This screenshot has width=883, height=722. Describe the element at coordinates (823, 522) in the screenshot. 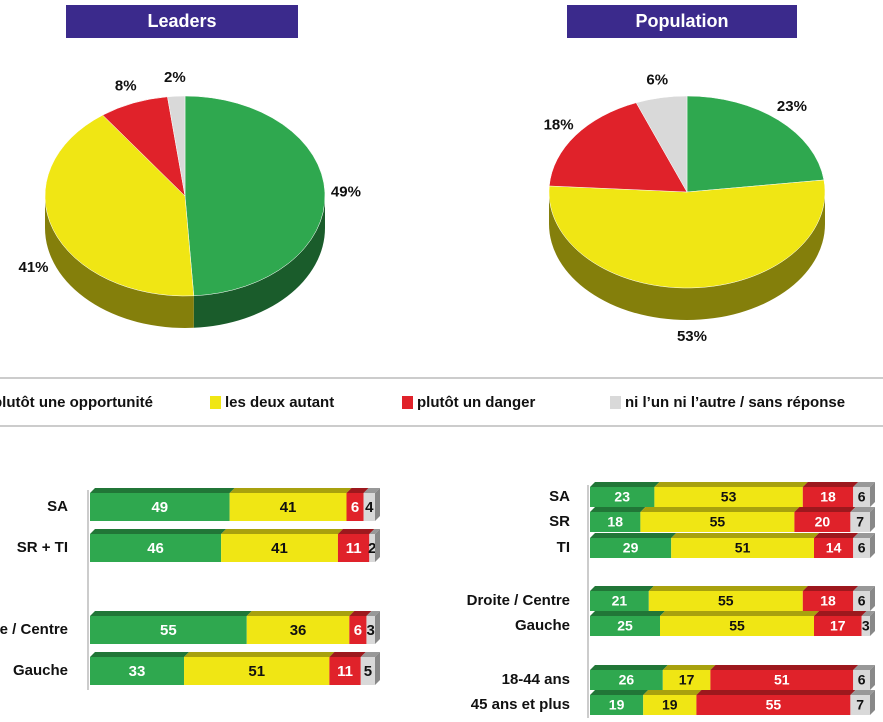

I see `bar-value: 20` at that location.